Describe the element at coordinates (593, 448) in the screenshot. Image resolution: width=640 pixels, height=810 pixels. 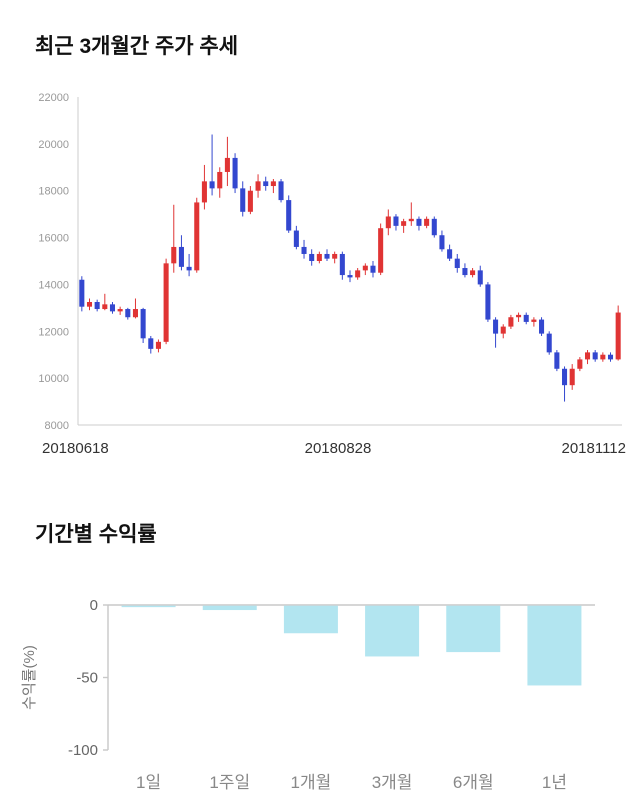
I see `x-tick-label: 20181112` at that location.